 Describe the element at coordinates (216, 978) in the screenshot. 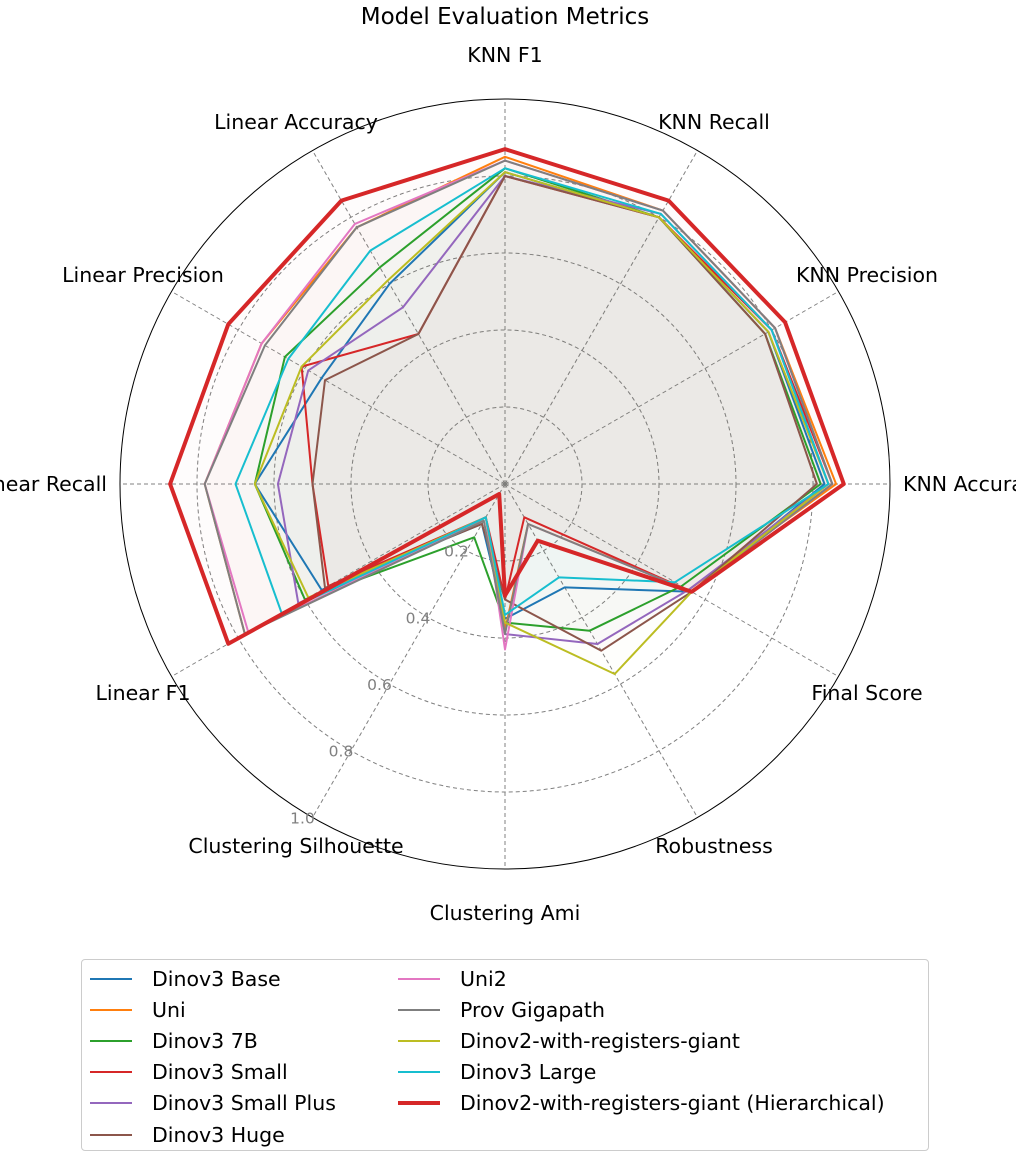

I see `legend-label: Dinov3 Base` at that location.